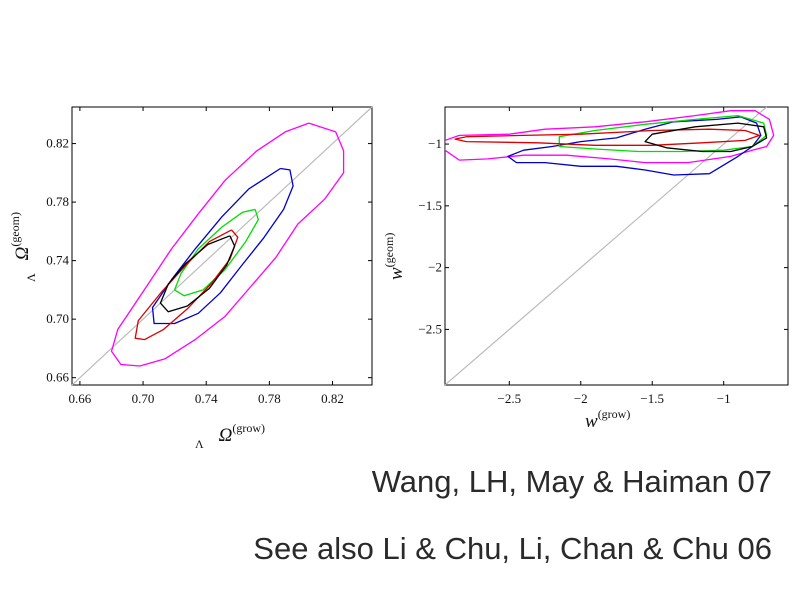  What do you see at coordinates (143, 398) in the screenshot?
I see `left-xtick-label: 0.70` at bounding box center [143, 398].